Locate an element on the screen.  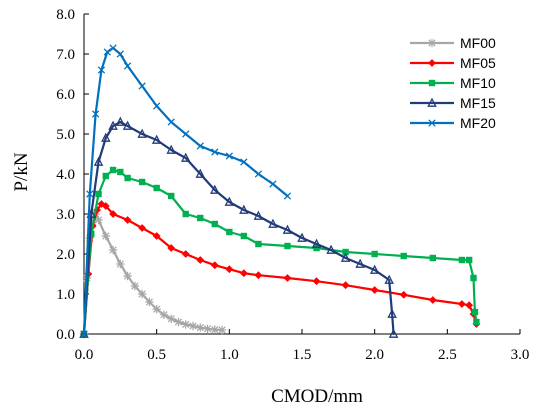
y-tick-label: 5.0 is located at coordinates (65, 135).